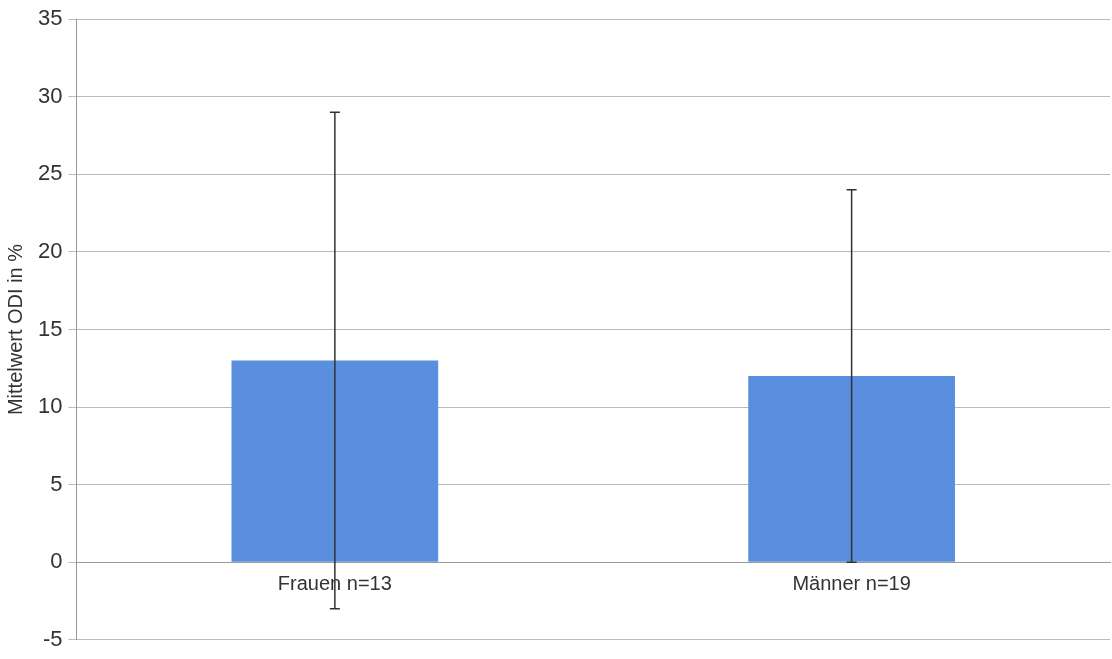 The image size is (1112, 659). I want to click on y-axis-title: Mittelwert ODI in %, so click(14, 329).